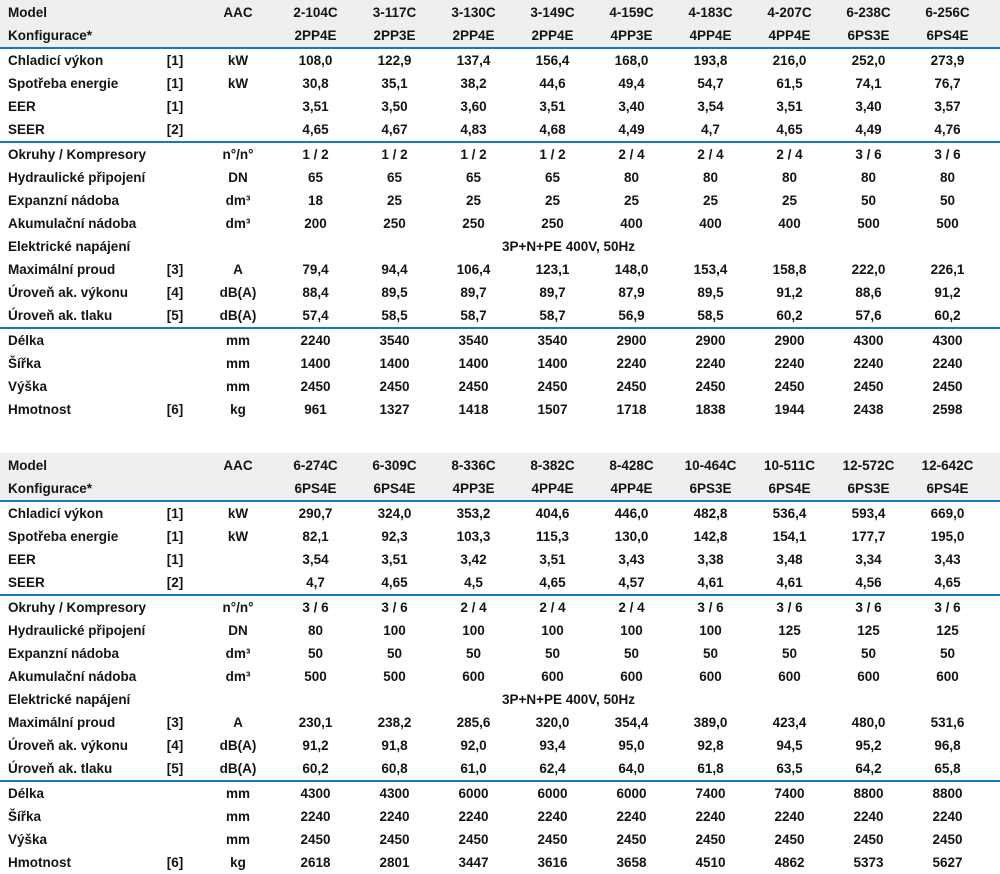  What do you see at coordinates (710, 607) in the screenshot?
I see `value-cell: 3 / 6` at bounding box center [710, 607].